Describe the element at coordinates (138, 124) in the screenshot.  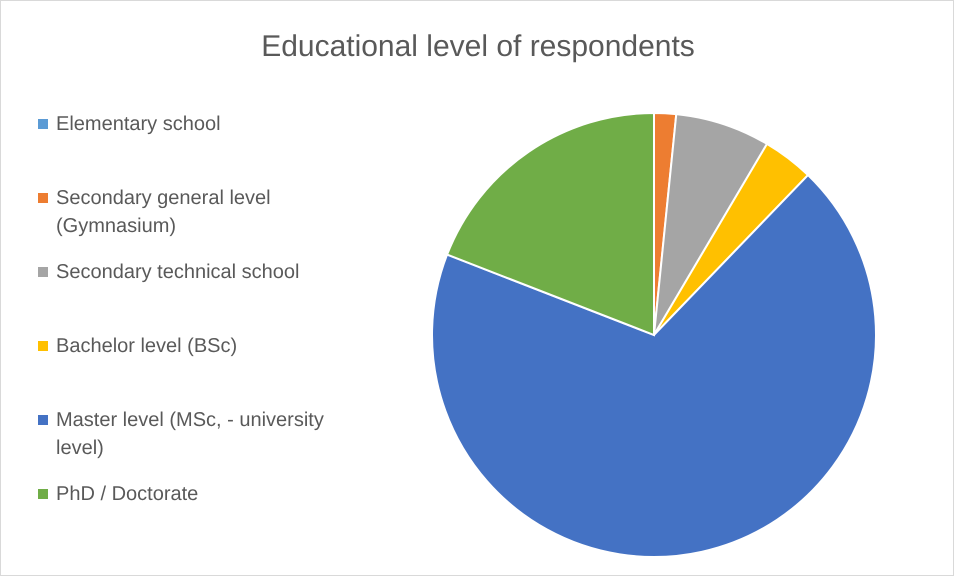
I see `legend-label: Elementary school` at that location.